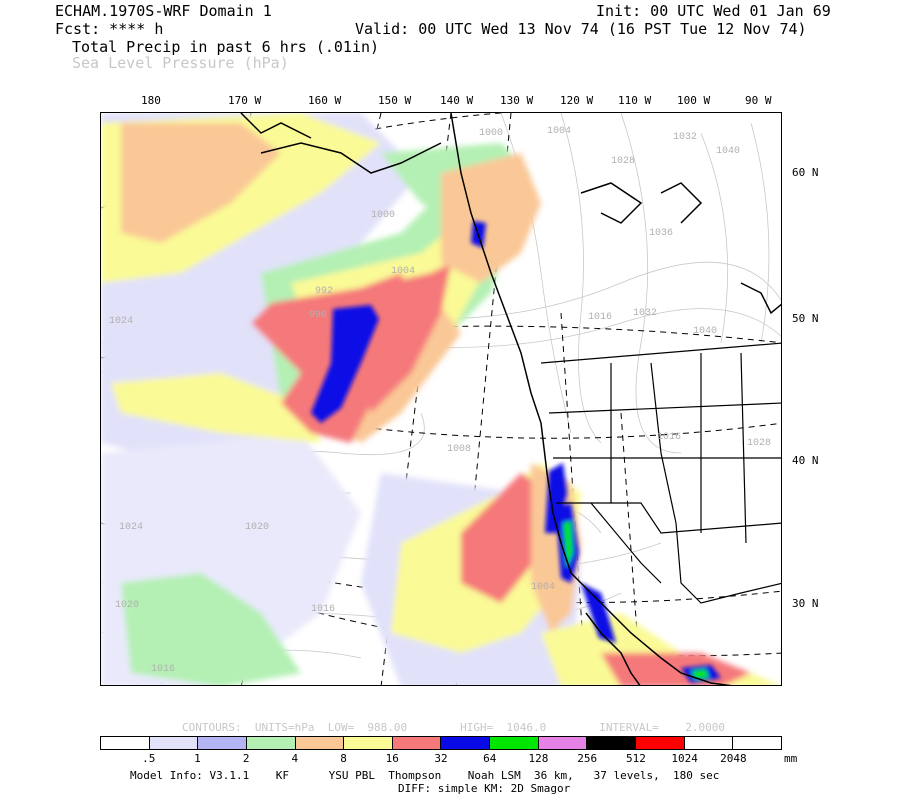 This screenshot has width=900, height=800. Describe the element at coordinates (180, 63) in the screenshot. I see `field-slp-label: Sea Level Pressure (hPa)` at that location.